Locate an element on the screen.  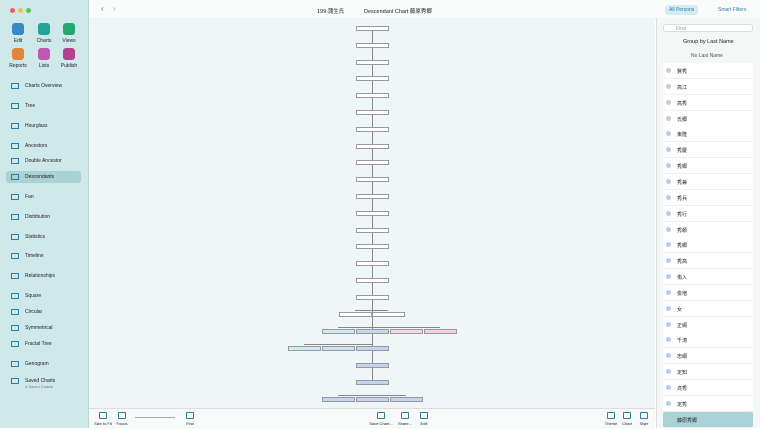
person-row: 貞秀 is located at coordinates (708, 388).